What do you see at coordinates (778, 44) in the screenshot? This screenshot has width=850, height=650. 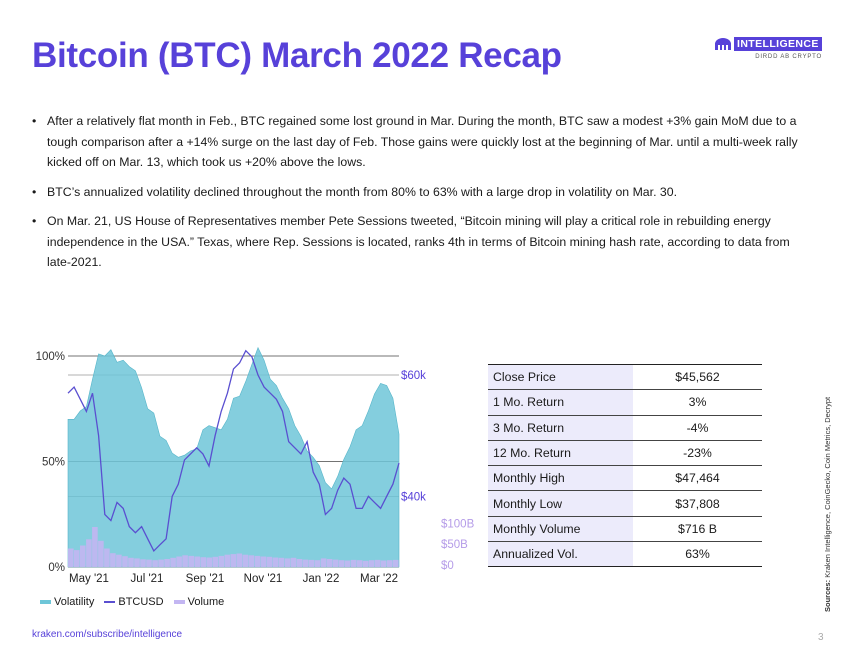 I see `brand-wordmark: INTELLIGENCE` at bounding box center [778, 44].